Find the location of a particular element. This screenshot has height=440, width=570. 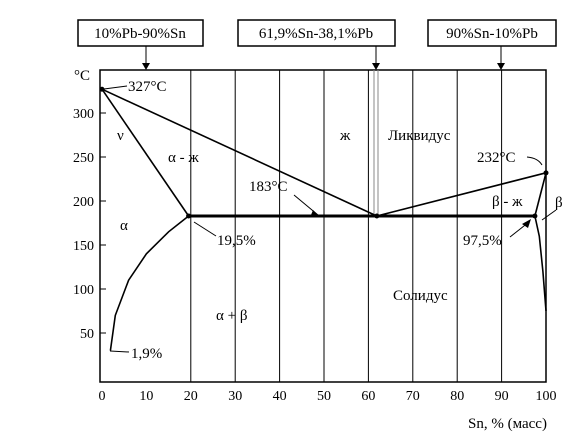

sn-melting-leader is located at coordinates (534, 161).